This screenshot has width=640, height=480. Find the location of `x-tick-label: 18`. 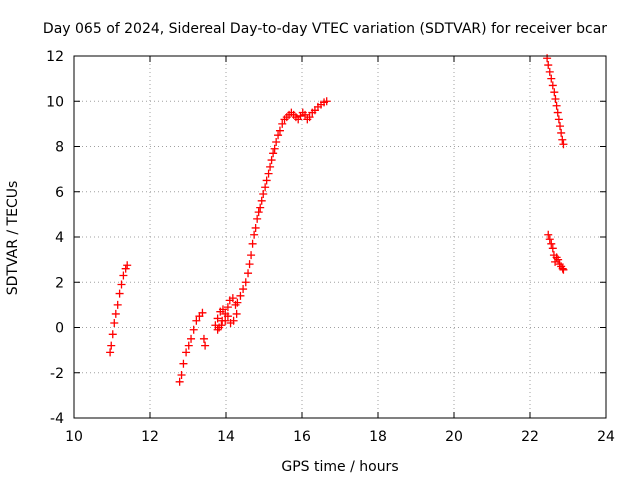

x-tick-label: 18 is located at coordinates (378, 437).